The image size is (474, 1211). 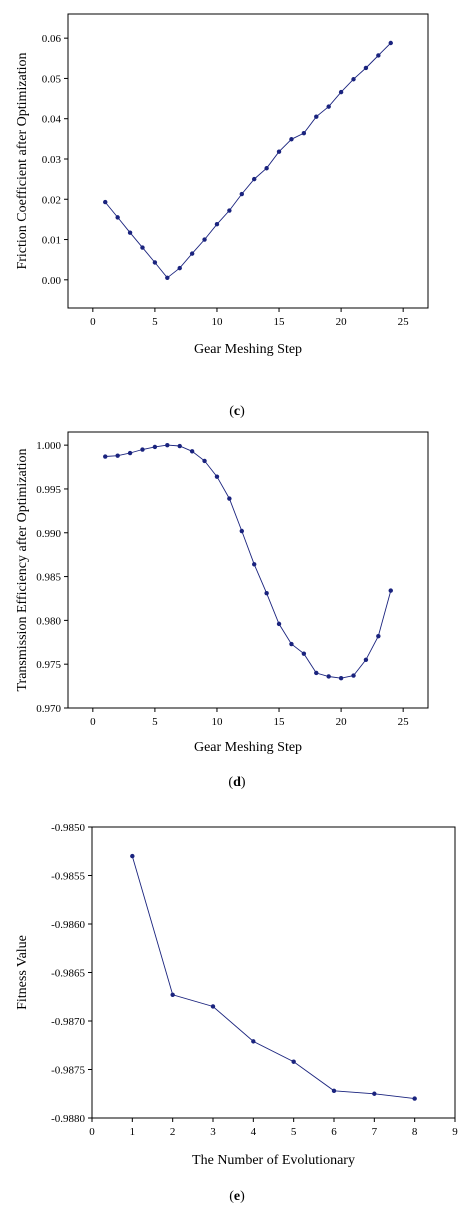 I want to click on y-tick-label: 1.000, so click(x=48, y=446).